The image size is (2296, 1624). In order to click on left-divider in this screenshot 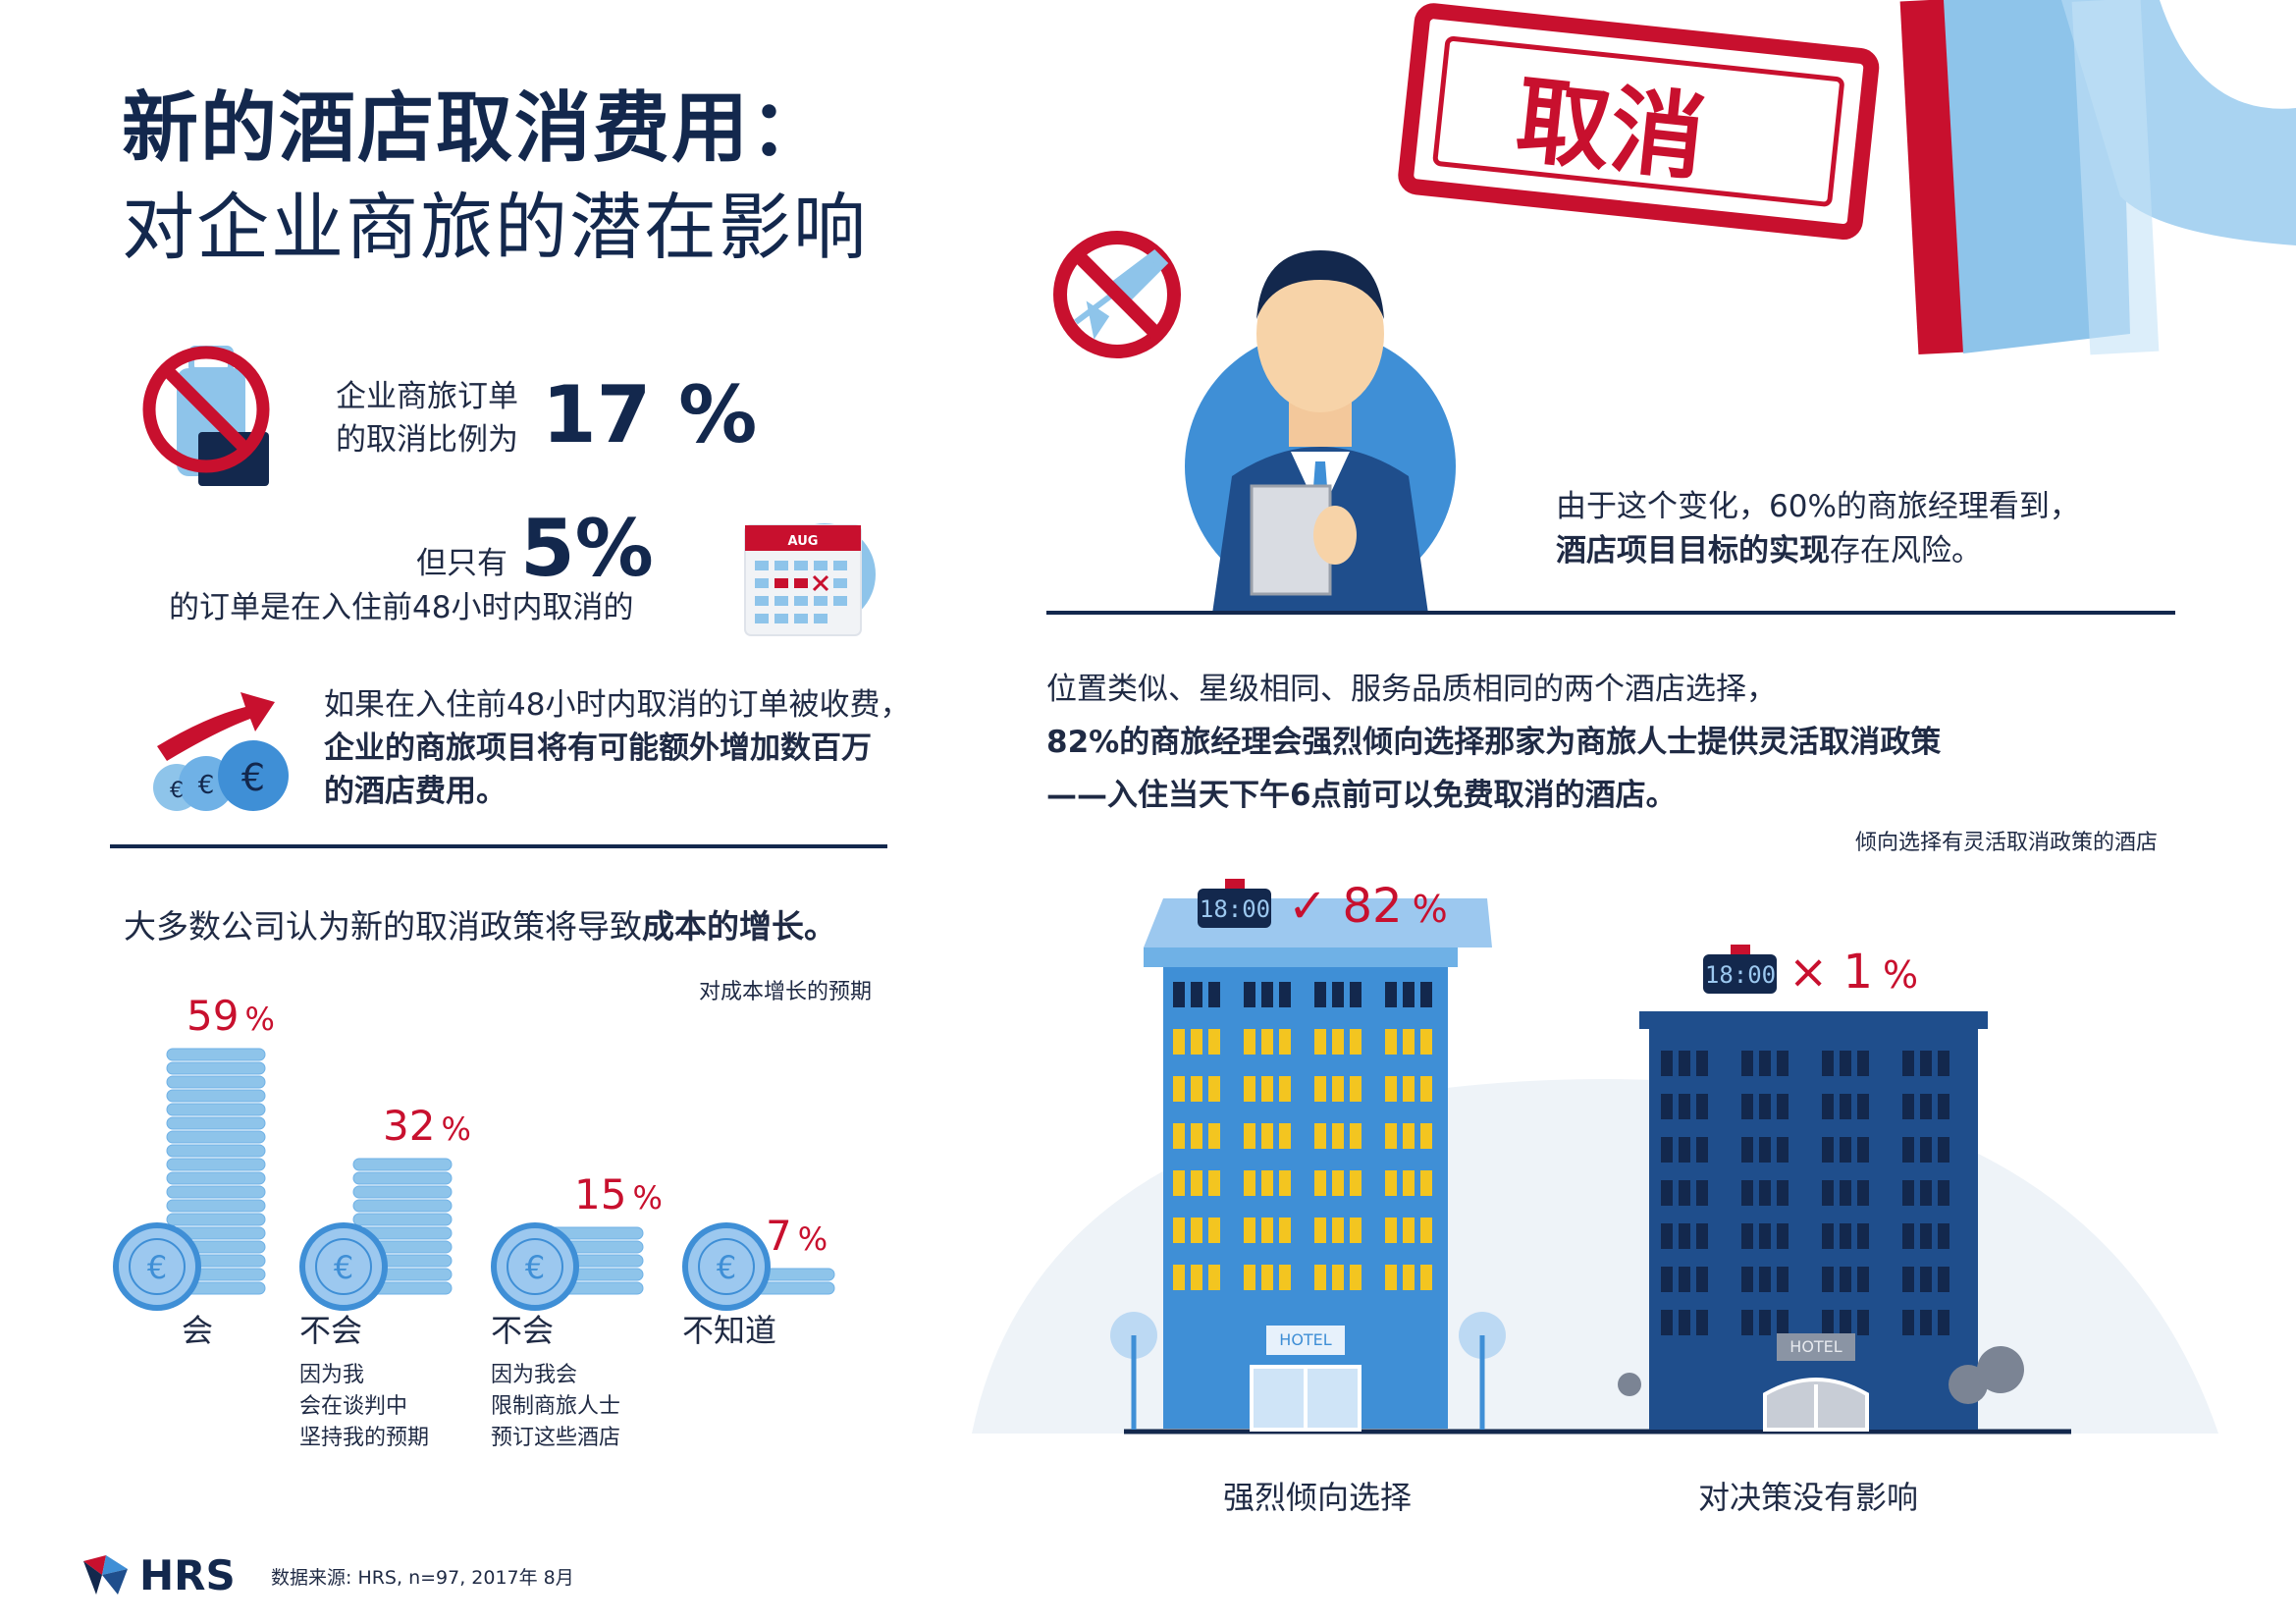, I will do `click(499, 846)`.